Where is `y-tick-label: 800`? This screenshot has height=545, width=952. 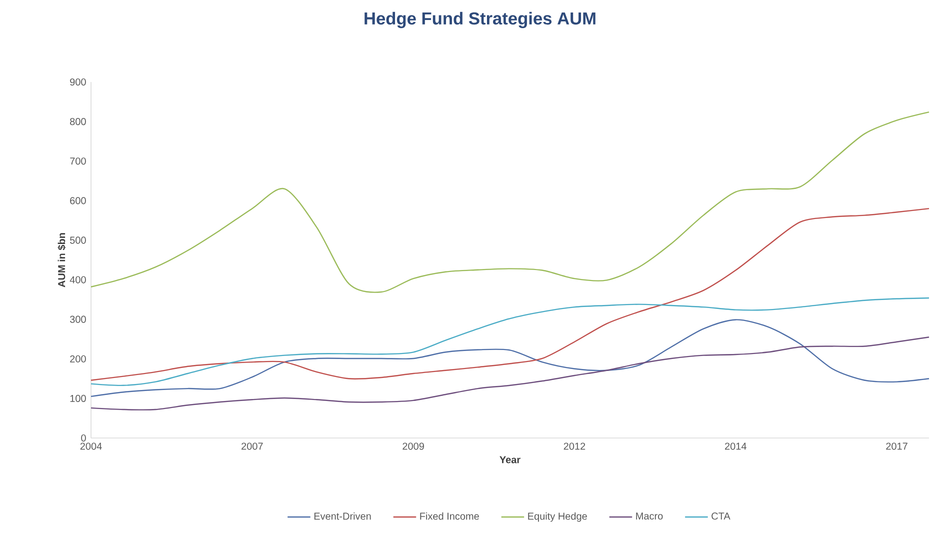 y-tick-label: 800 is located at coordinates (78, 122).